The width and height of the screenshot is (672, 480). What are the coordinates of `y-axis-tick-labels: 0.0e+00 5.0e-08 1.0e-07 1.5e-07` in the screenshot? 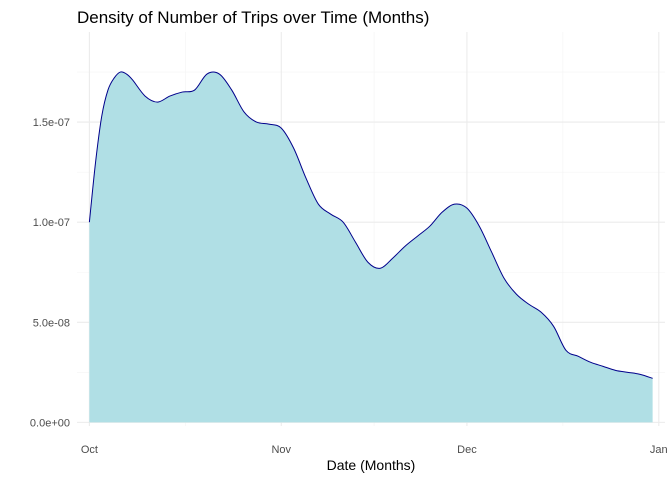 It's located at (50, 273).